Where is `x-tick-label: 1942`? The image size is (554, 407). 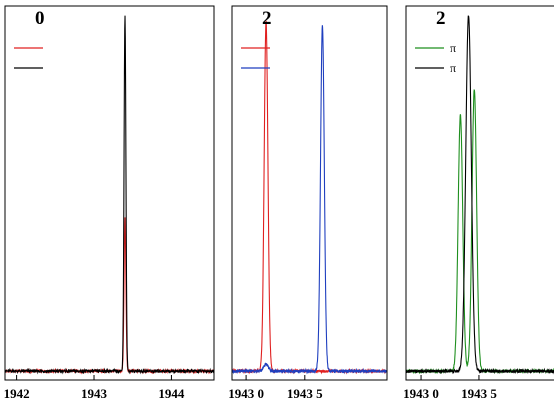 x-tick-label: 1942 is located at coordinates (17, 393).